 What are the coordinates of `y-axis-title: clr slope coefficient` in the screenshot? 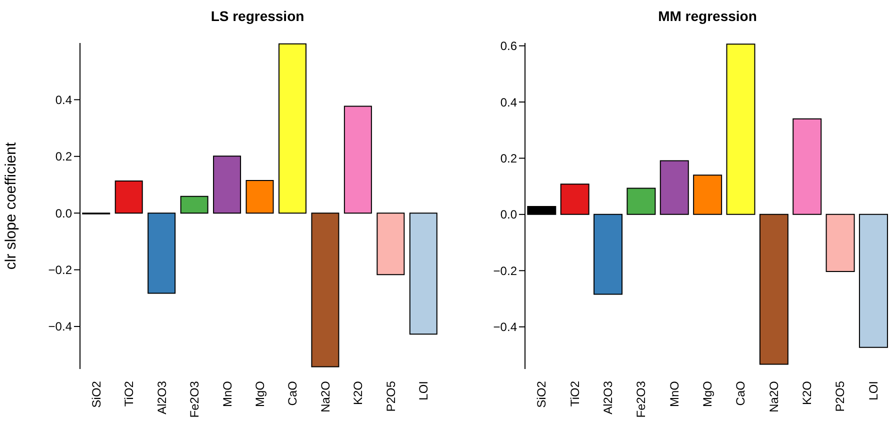 It's located at (11, 206).